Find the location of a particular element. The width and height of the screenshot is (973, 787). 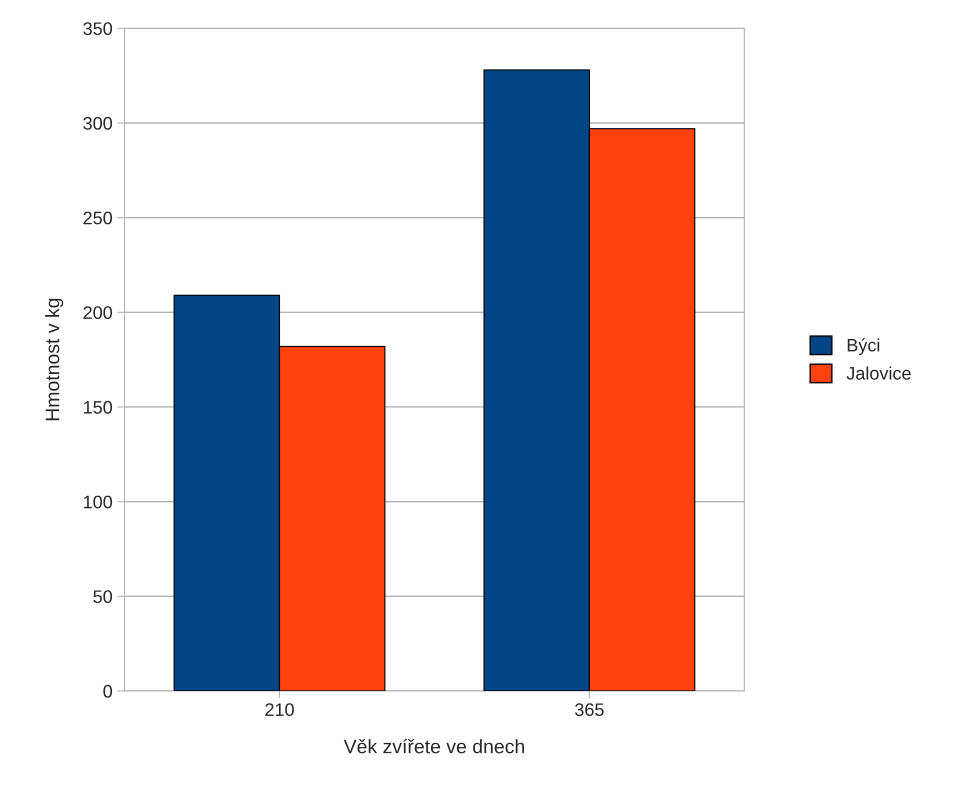

legend-label: Býci is located at coordinates (864, 347).